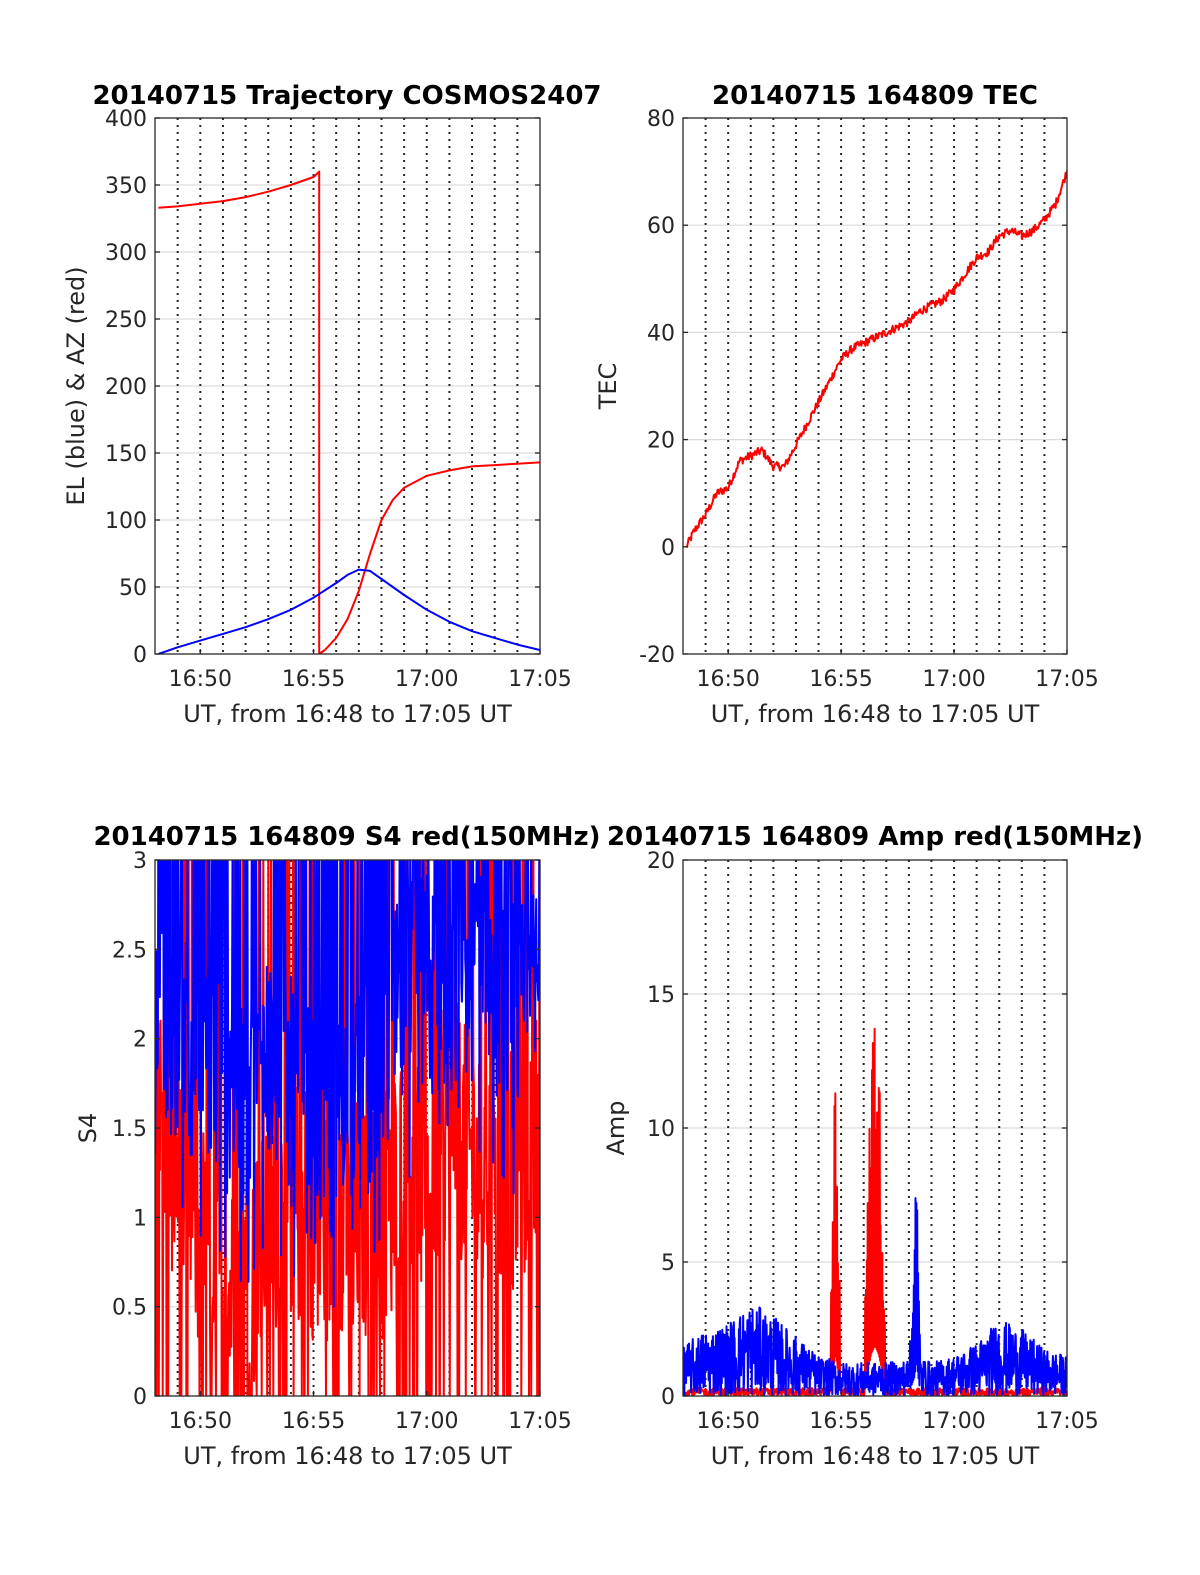 The image size is (1200, 1575). I want to click on s4-plot-area, so click(347, 1128).